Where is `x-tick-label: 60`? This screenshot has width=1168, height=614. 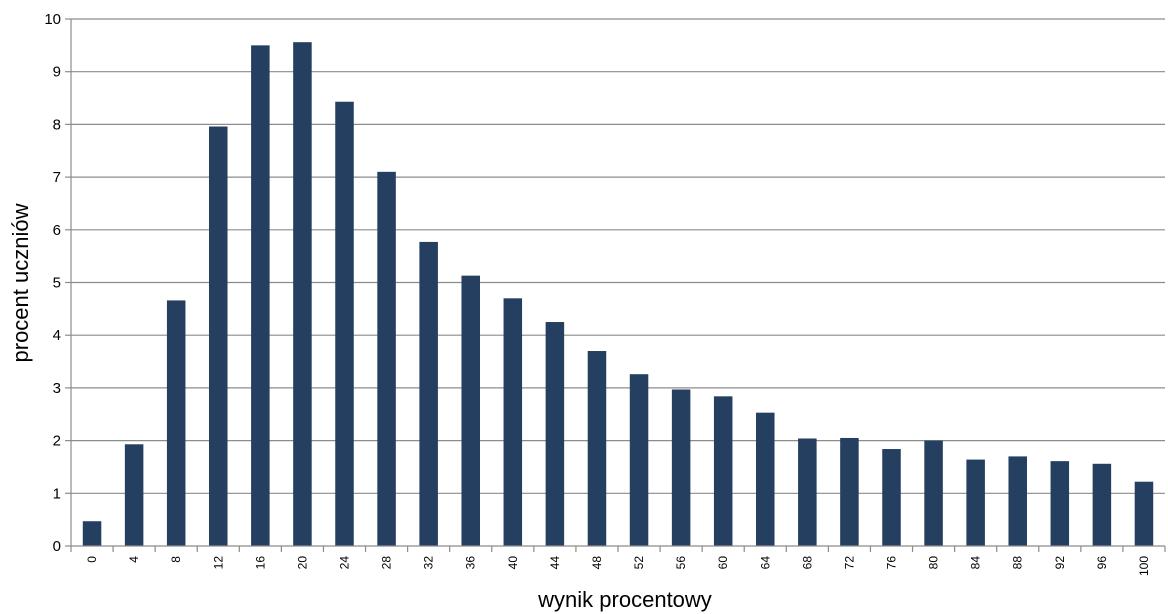 x-tick-label: 60 is located at coordinates (723, 563).